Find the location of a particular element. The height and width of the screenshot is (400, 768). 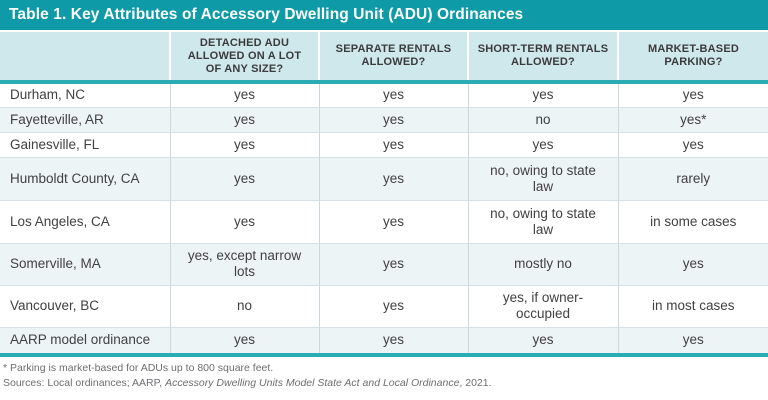

jurisdiction-cell: Fayetteville, AR is located at coordinates (85, 120).